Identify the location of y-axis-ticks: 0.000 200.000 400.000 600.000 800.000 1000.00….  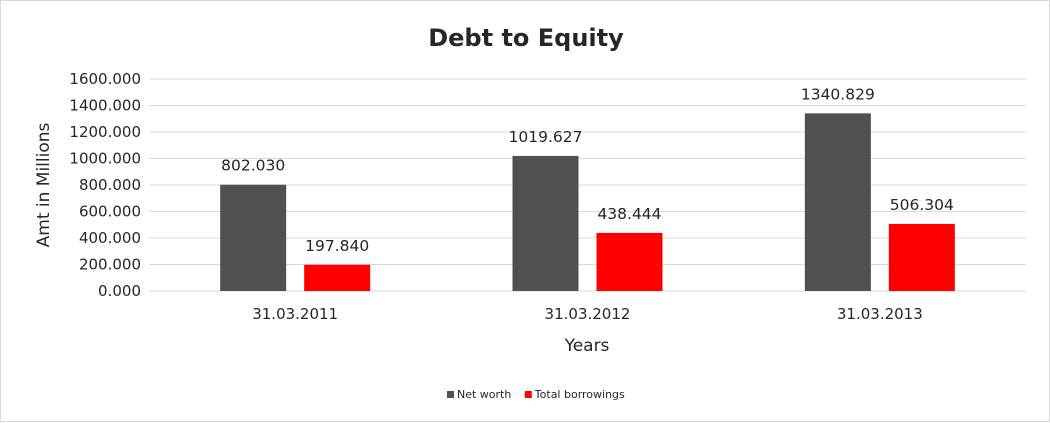
(105, 185).